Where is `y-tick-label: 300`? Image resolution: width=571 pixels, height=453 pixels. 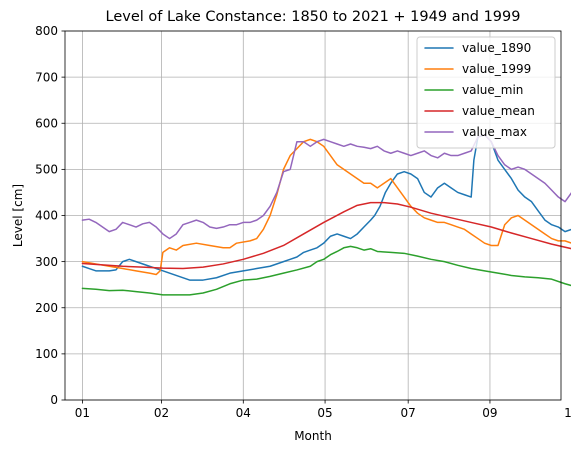
y-tick-label: 300 is located at coordinates (46, 262).